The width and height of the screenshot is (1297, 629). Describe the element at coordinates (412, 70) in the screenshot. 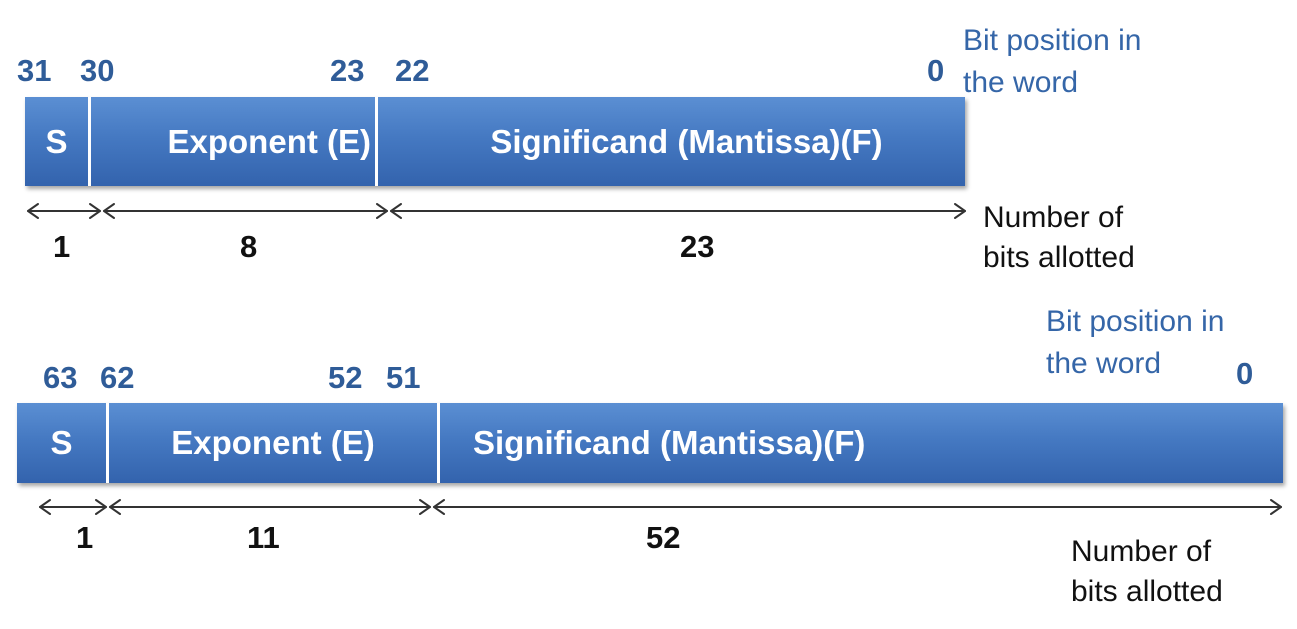

I see `bit-position-22: 22` at that location.